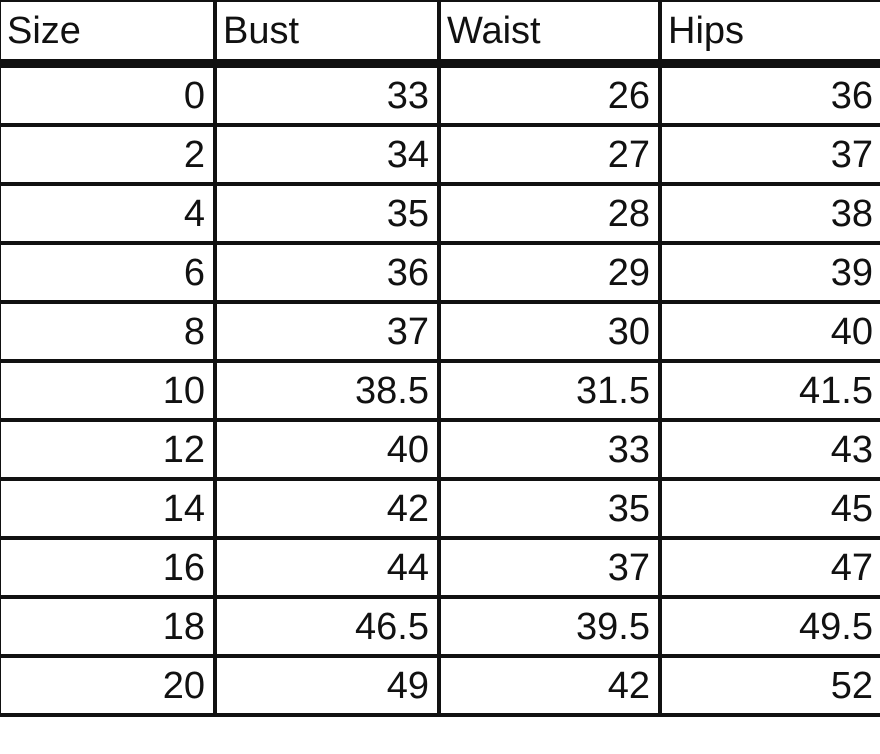 The image size is (880, 754). I want to click on table-cell-hips: 40, so click(769, 331).